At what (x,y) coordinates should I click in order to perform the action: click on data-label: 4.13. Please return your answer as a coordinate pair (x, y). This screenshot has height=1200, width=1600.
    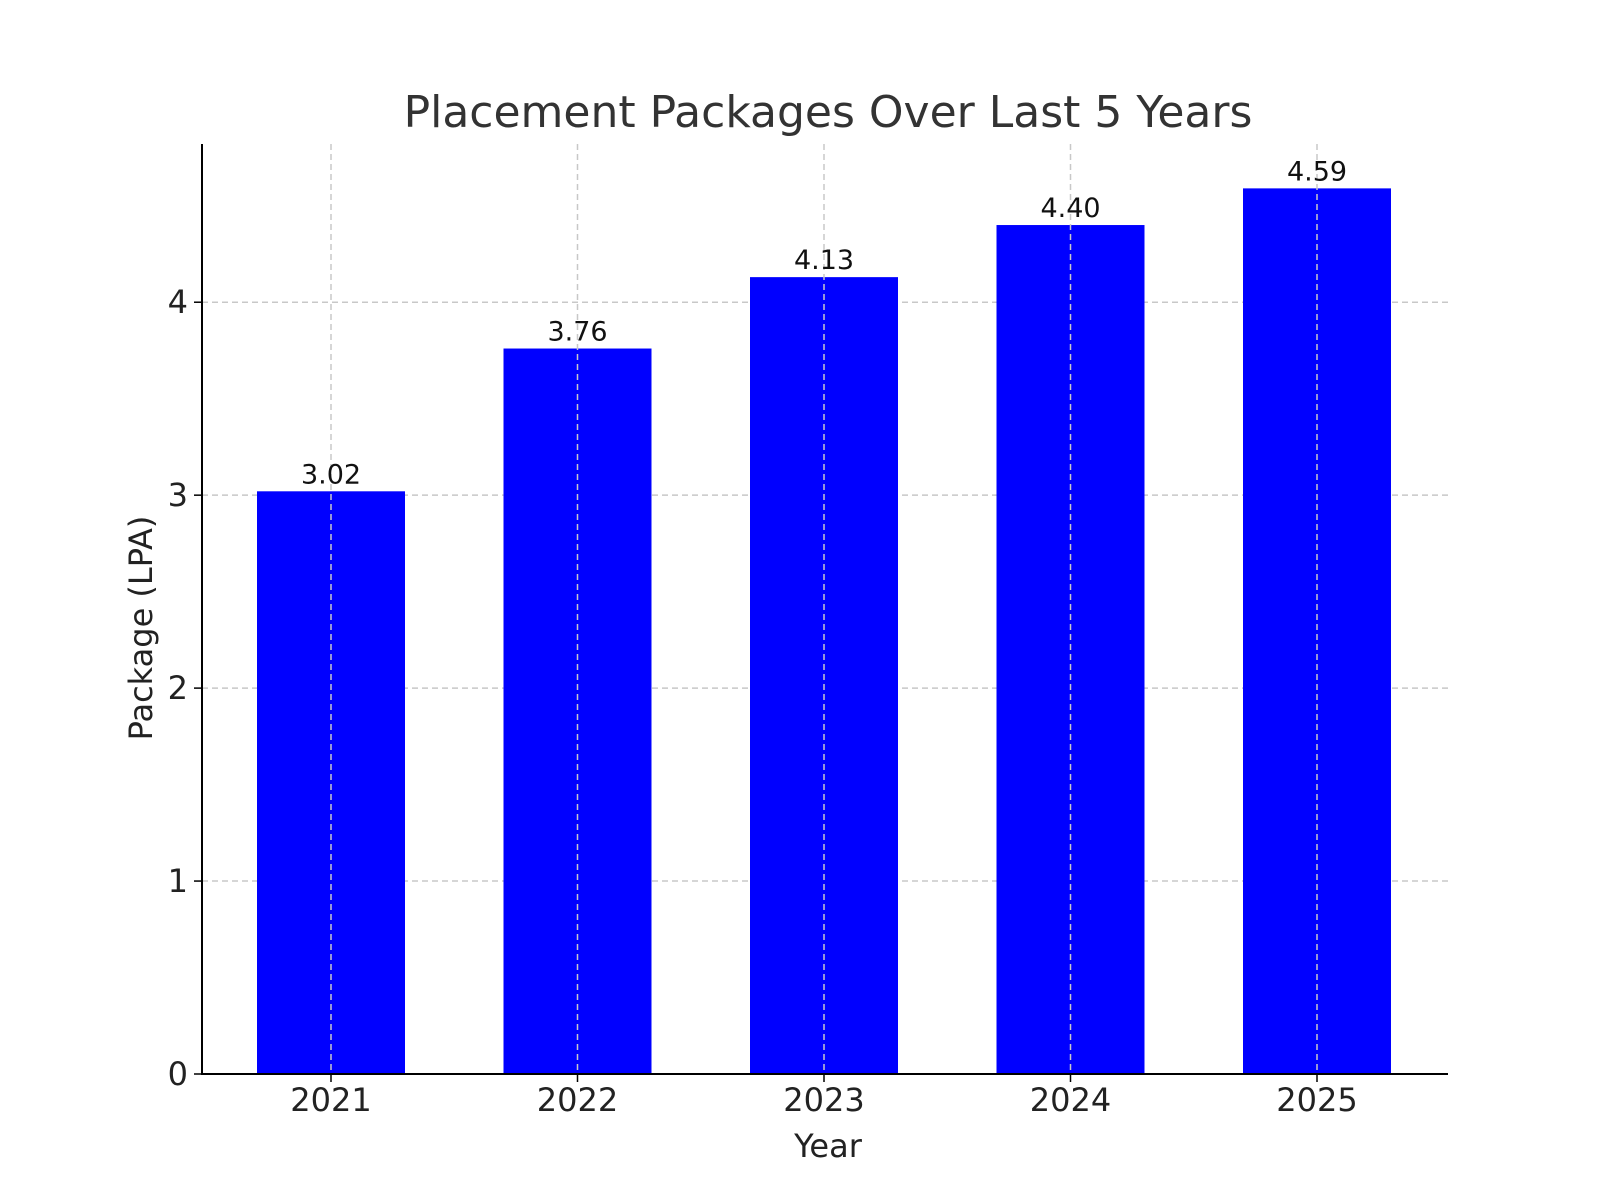
    Looking at the image, I should click on (824, 260).